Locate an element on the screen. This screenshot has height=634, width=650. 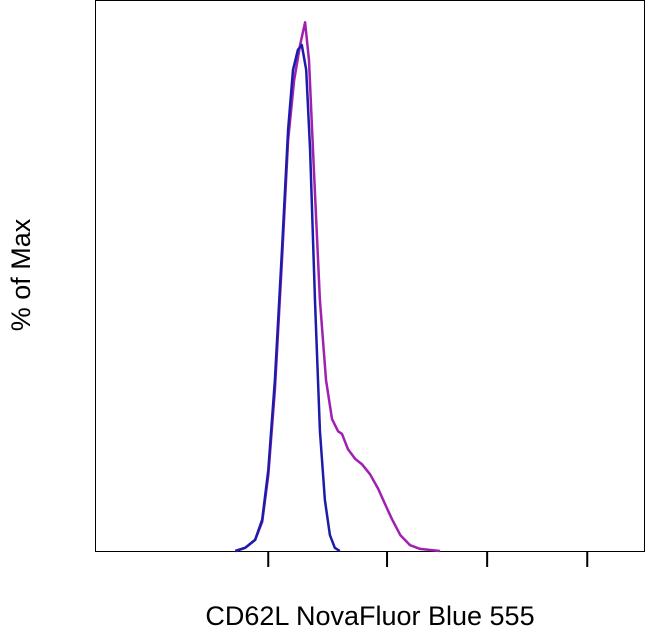
x-axis-label: CD62L NovaFluor Blue 555 is located at coordinates (369, 616).